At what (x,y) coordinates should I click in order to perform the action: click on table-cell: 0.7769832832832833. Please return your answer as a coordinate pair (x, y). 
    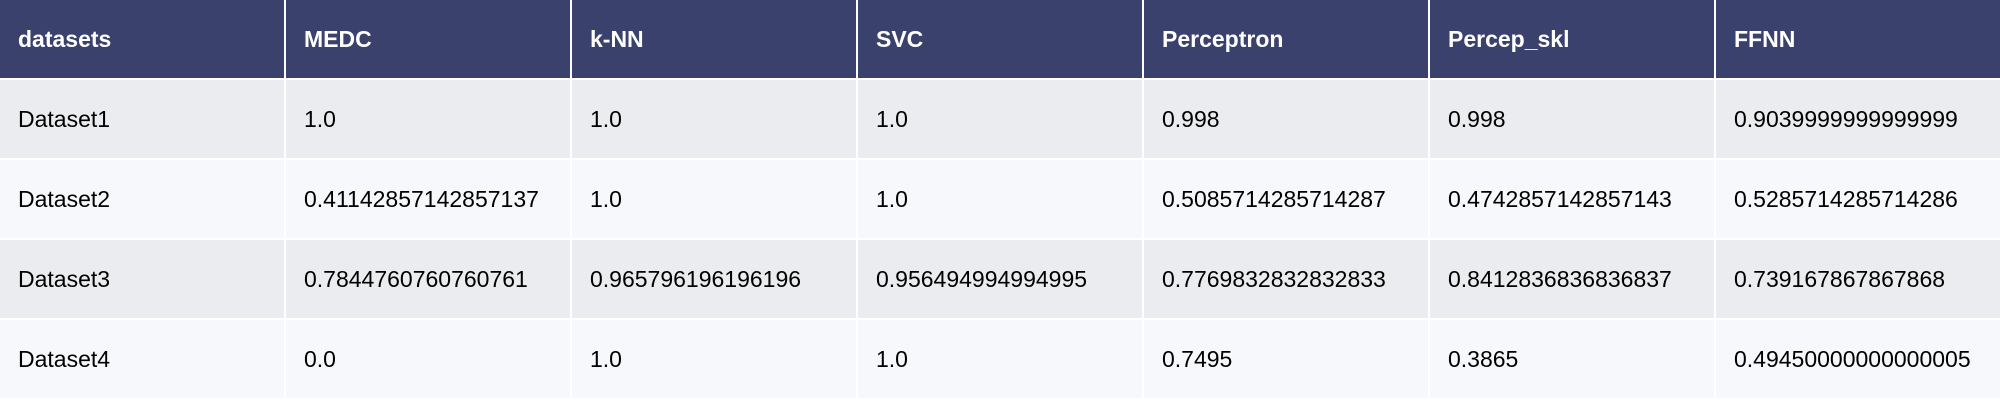
    Looking at the image, I should click on (1286, 279).